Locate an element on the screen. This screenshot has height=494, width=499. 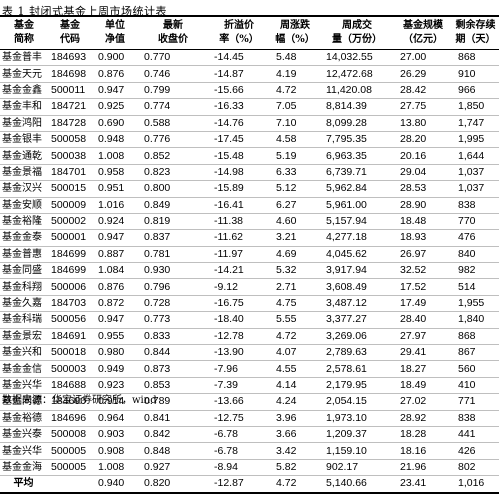
value-cell: 1.084 is located at coordinates (111, 270).